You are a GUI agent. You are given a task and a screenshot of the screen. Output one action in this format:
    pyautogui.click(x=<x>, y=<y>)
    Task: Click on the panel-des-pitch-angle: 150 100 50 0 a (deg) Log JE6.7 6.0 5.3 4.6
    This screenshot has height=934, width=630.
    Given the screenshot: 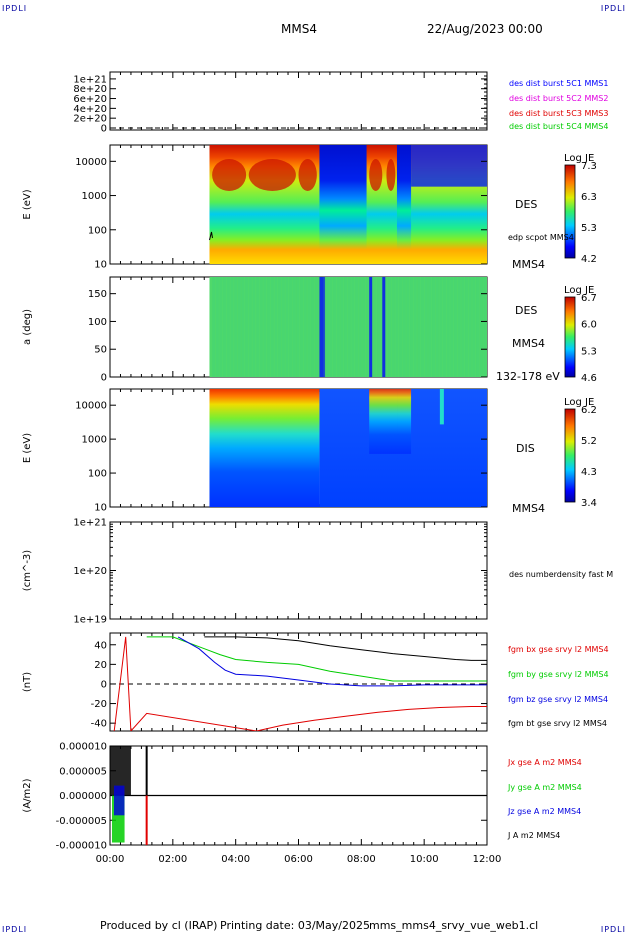 What is the action you would take?
    pyautogui.click(x=309, y=330)
    